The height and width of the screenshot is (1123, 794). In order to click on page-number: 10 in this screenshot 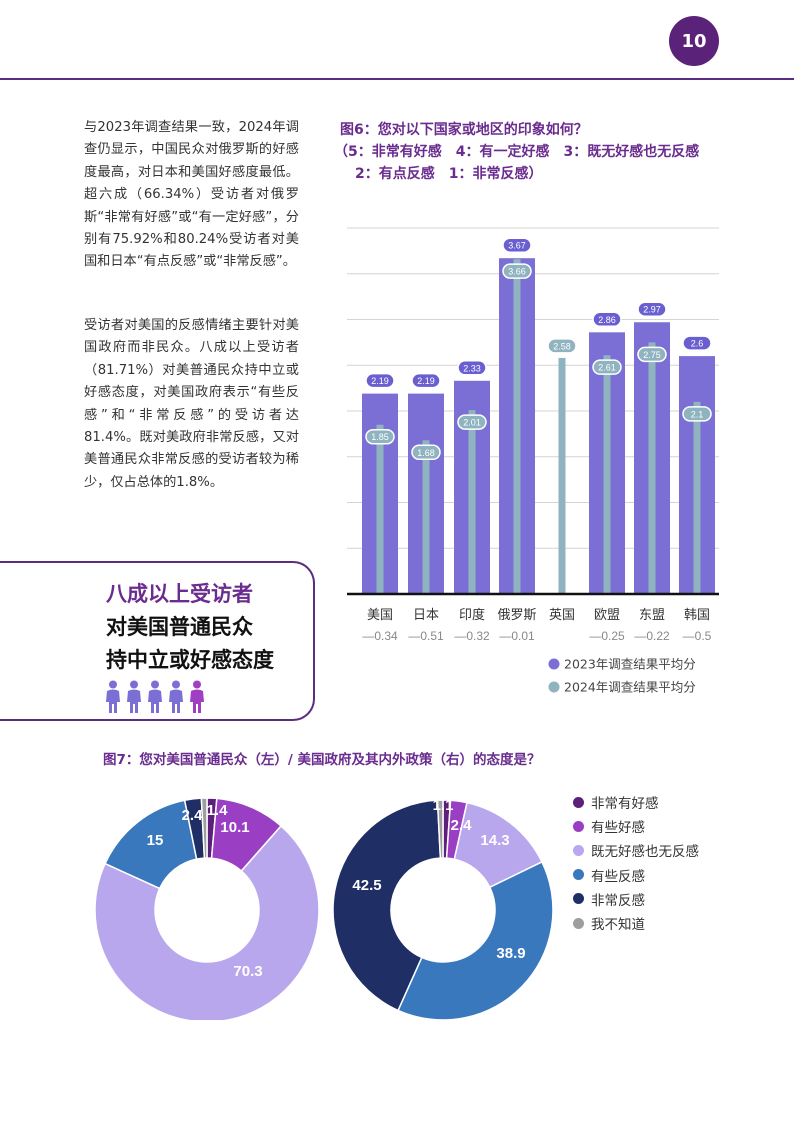, I will do `click(694, 41)`.